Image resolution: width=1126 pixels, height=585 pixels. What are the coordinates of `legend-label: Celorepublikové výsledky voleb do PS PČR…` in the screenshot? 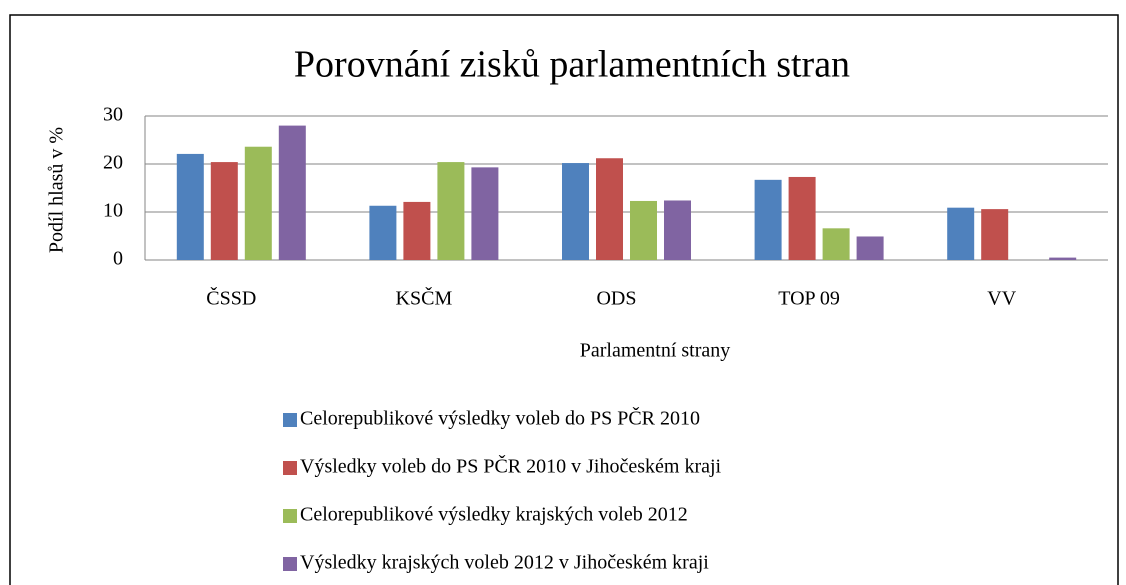 It's located at (500, 418).